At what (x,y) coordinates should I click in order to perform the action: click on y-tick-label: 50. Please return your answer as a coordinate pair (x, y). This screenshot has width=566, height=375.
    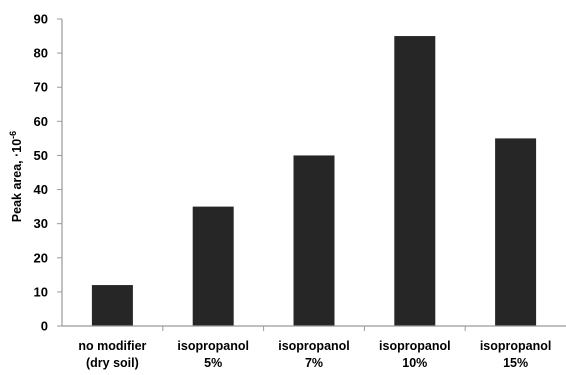
    Looking at the image, I should click on (41, 155).